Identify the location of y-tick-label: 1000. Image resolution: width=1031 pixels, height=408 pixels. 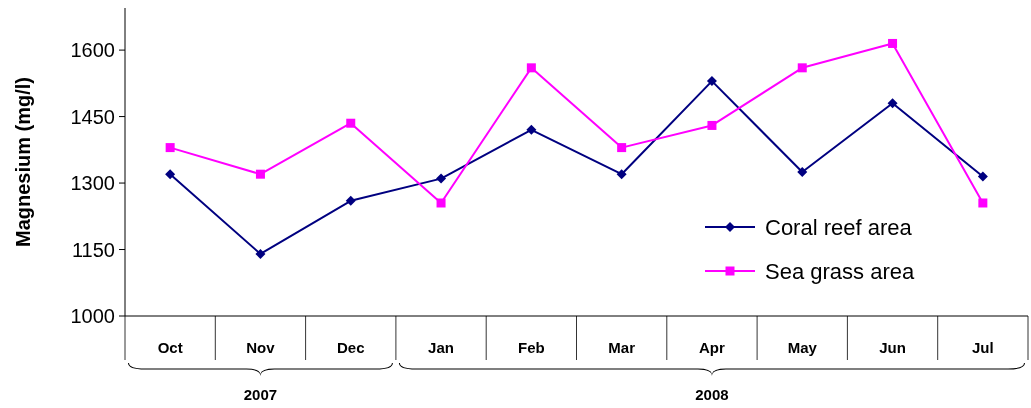
(92, 316).